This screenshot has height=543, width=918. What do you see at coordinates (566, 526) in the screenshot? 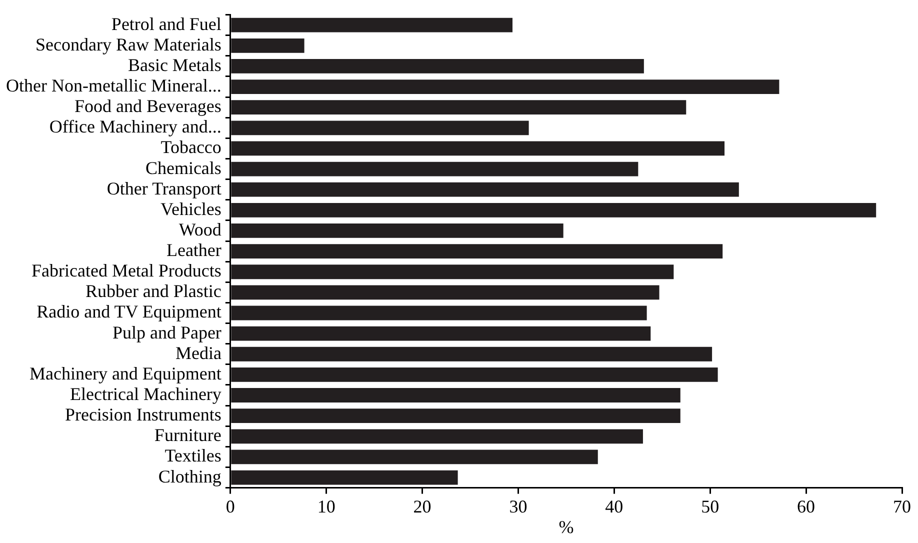
I see `x-axis-title: %` at bounding box center [566, 526].